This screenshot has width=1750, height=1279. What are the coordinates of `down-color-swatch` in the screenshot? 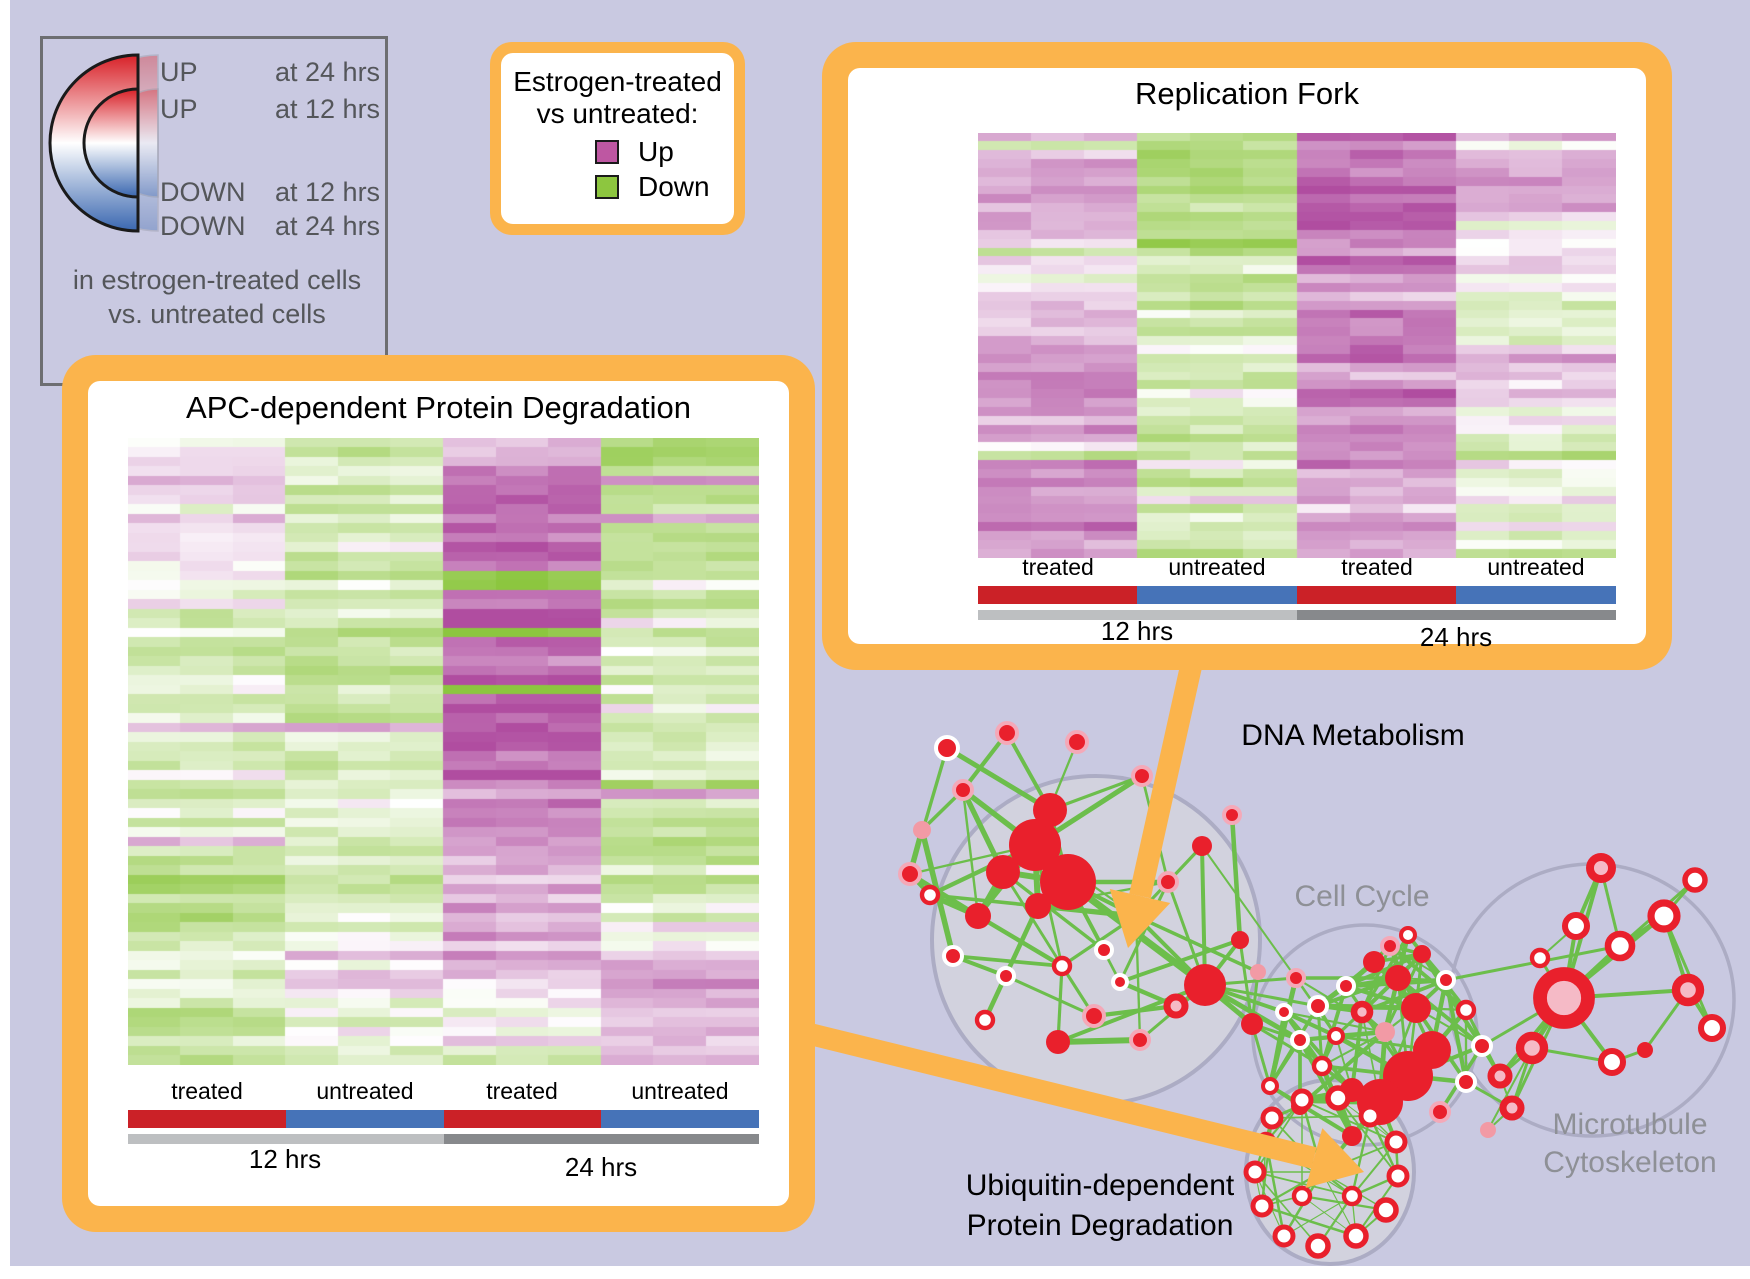 It's located at (607, 187).